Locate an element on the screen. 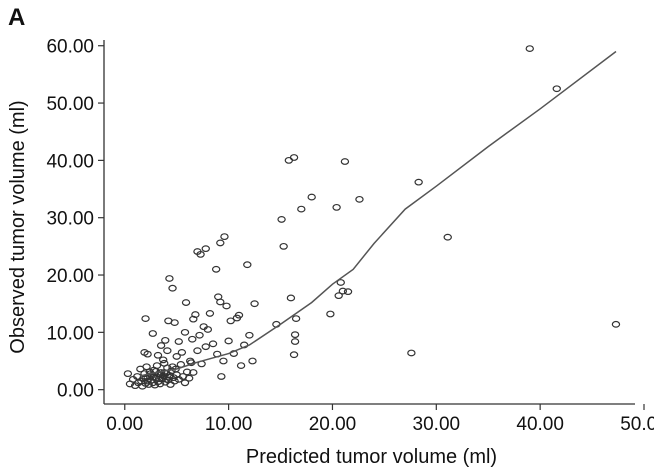 The width and height of the screenshot is (654, 467). x-axis-title: Predicted tumor volume (ml) is located at coordinates (371, 456).